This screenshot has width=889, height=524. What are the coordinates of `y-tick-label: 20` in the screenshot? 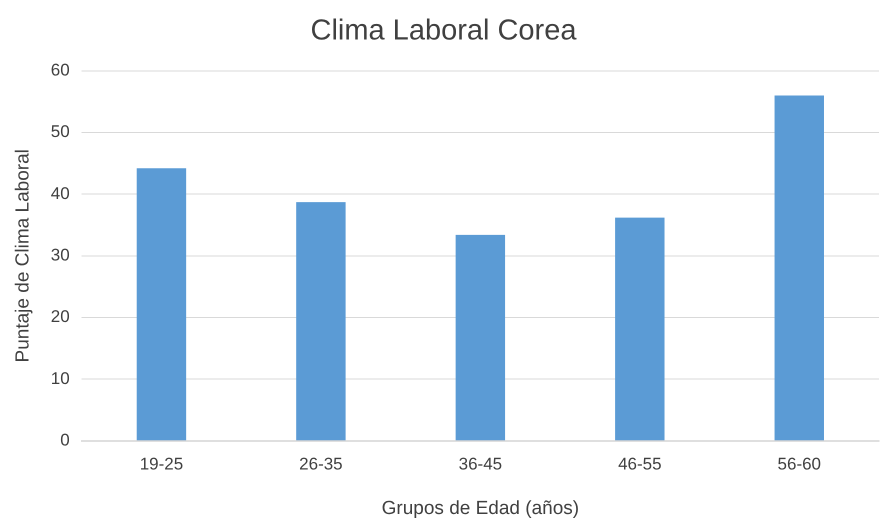 It's located at (60, 316).